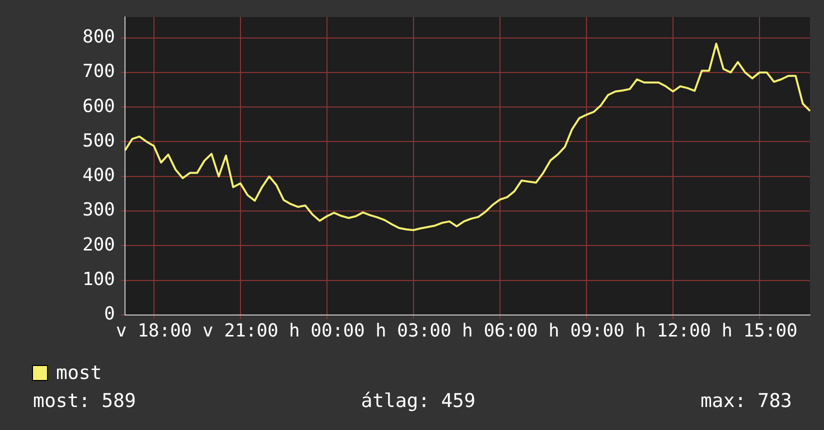 The height and width of the screenshot is (430, 824). I want to click on y-tick-label: 200, so click(98, 245).